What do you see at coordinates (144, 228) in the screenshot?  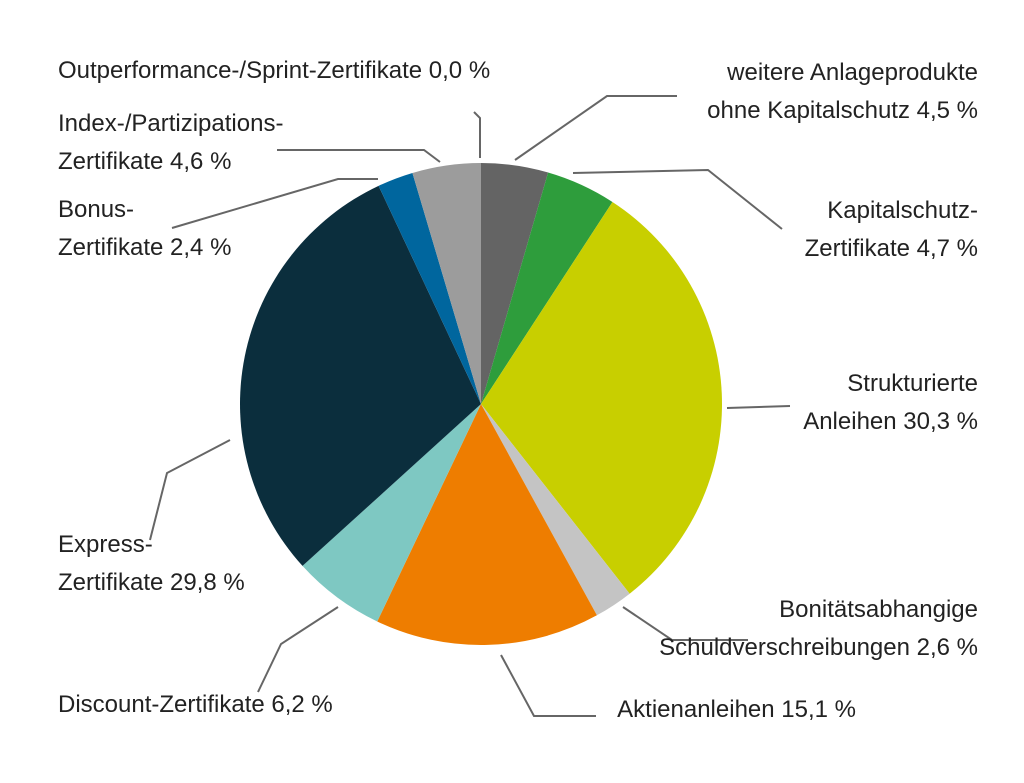 I see `label-bonus-zertifikate: Bonus- Zertifikate 2,4 %` at bounding box center [144, 228].